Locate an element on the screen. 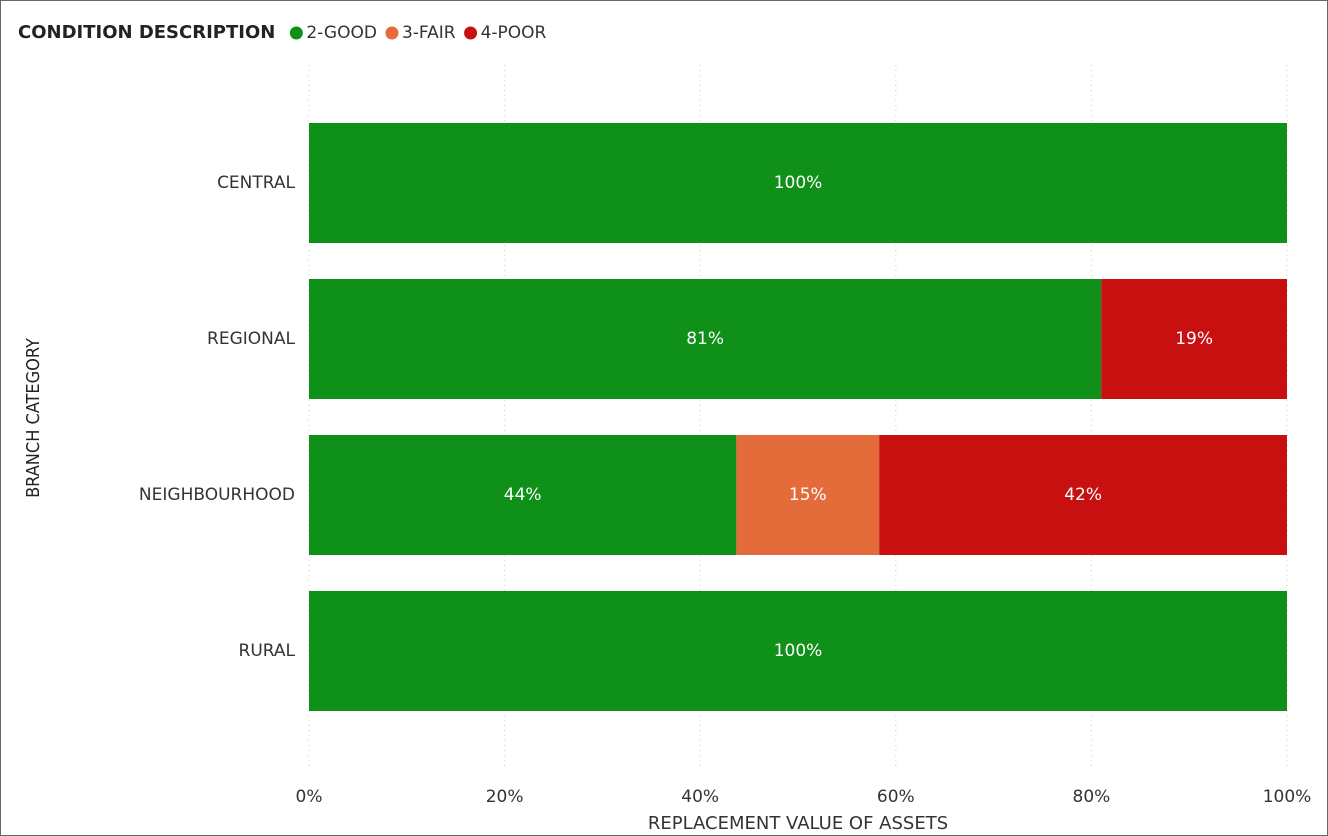  legend-label: 3-FAIR is located at coordinates (429, 33).